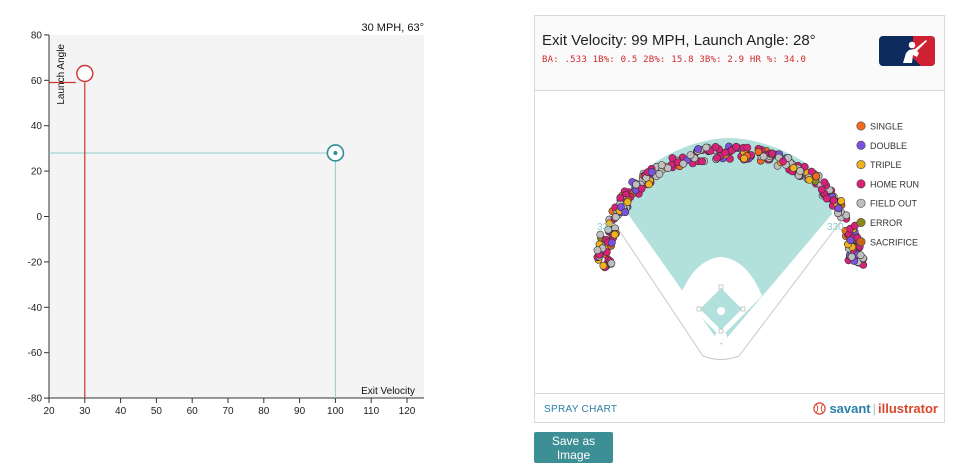 This screenshot has width=960, height=472. What do you see at coordinates (85, 73) in the screenshot?
I see `cursor-marker` at bounding box center [85, 73].